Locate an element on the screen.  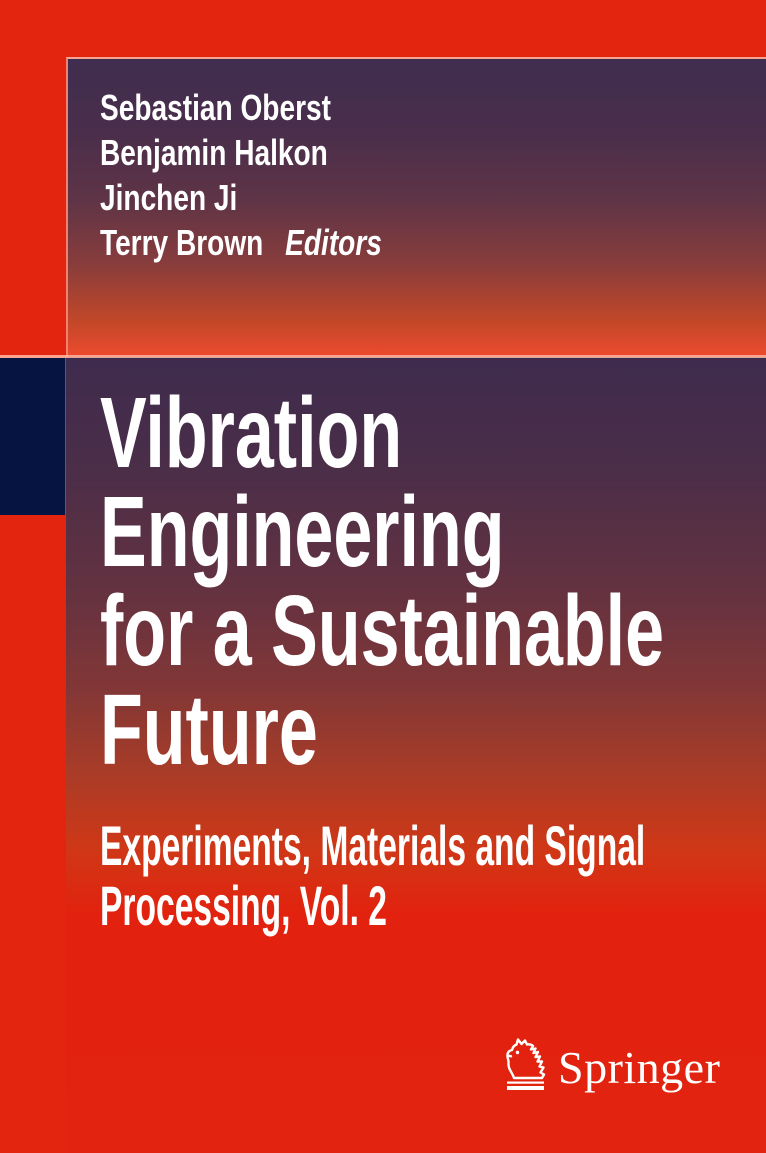
editors-label: Editors is located at coordinates (333, 242).